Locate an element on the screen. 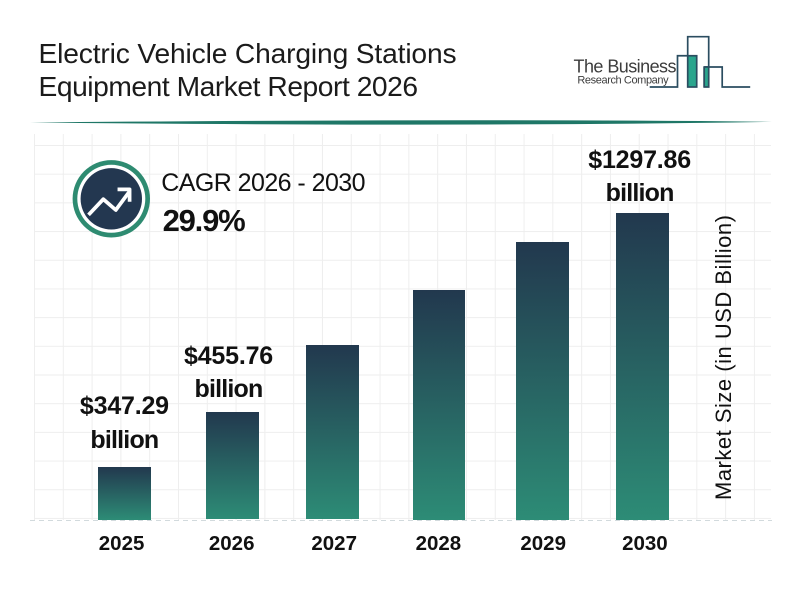  svg-text: Research Company is located at coordinates (623, 81).